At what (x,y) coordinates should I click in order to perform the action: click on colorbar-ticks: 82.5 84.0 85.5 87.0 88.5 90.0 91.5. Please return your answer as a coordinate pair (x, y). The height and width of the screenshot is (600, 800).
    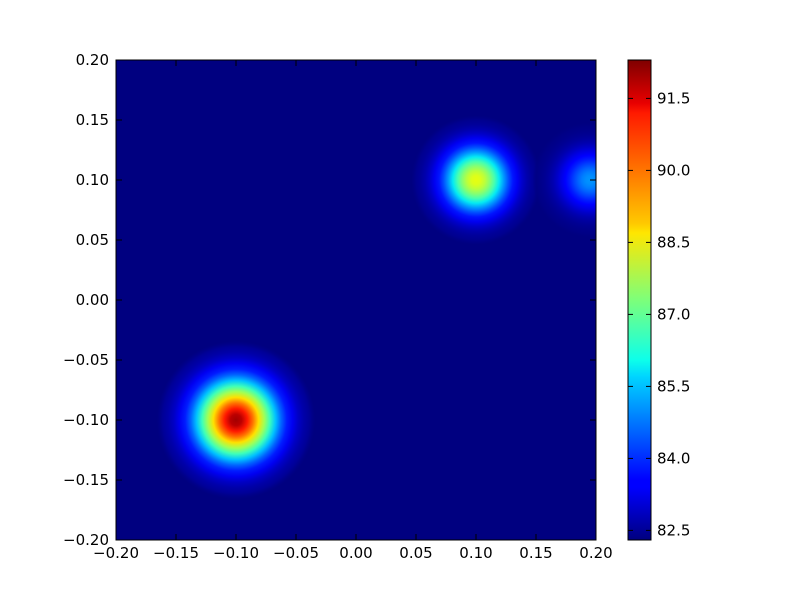
    Looking at the image, I should click on (659, 314).